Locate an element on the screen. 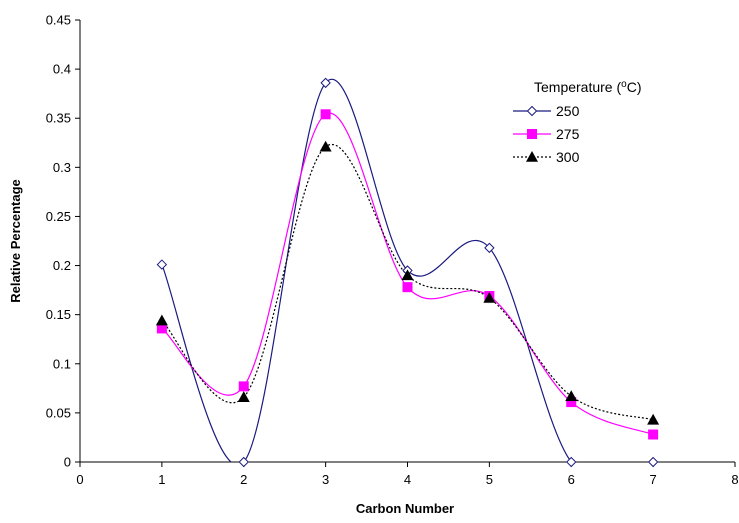  y-tick-label: 0.05 is located at coordinates (58, 412).